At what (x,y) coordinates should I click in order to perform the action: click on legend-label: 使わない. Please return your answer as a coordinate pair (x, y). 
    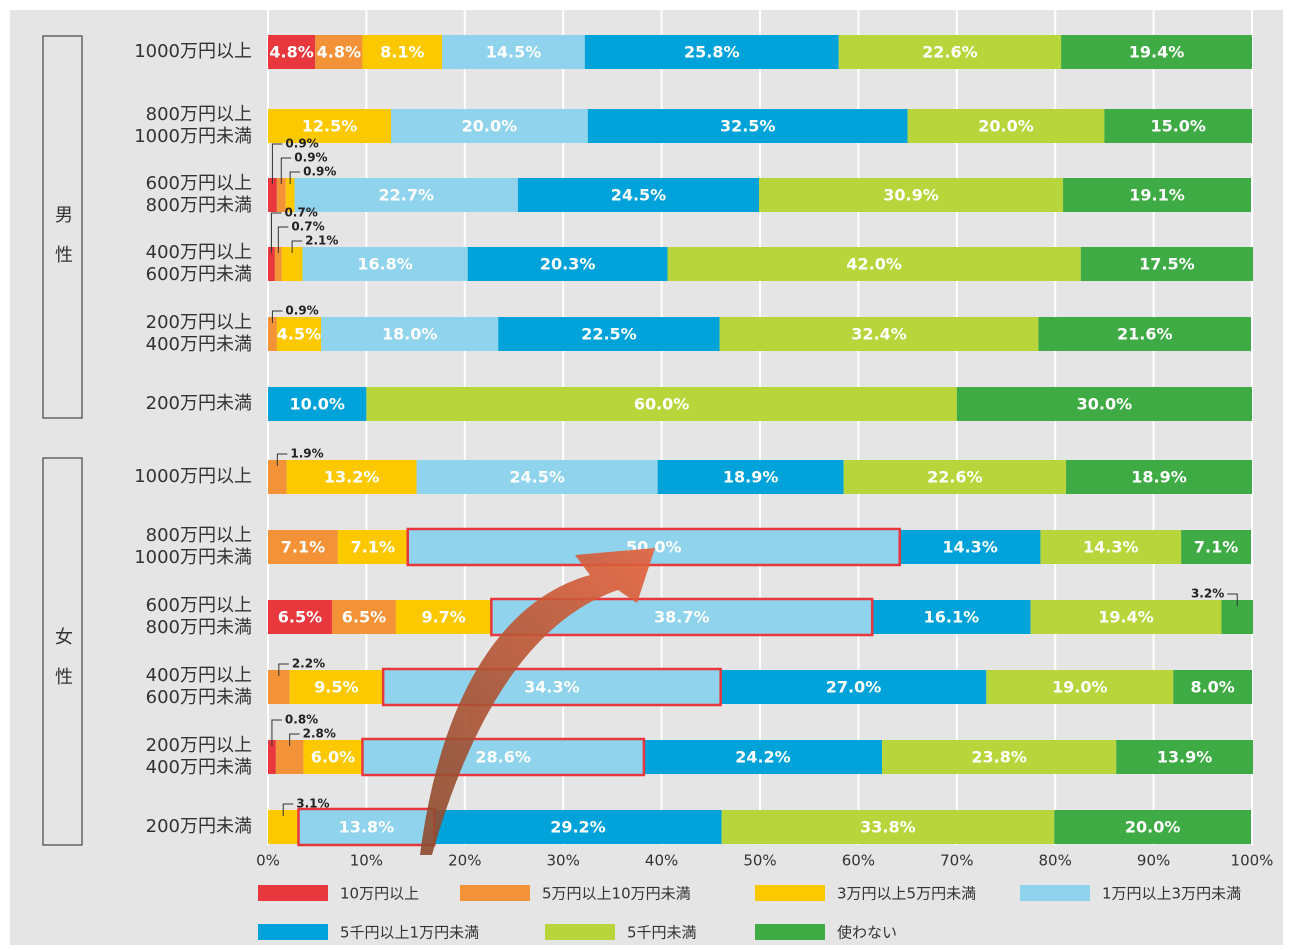
    Looking at the image, I should click on (867, 933).